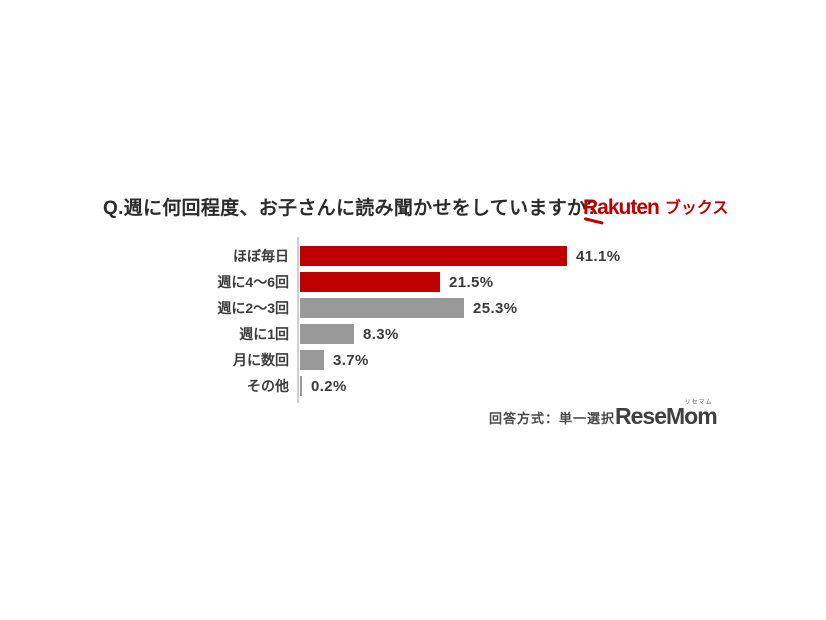 This screenshot has height=620, width=826. I want to click on chart-row: 週に4～6回 21.5%, so click(413, 282).